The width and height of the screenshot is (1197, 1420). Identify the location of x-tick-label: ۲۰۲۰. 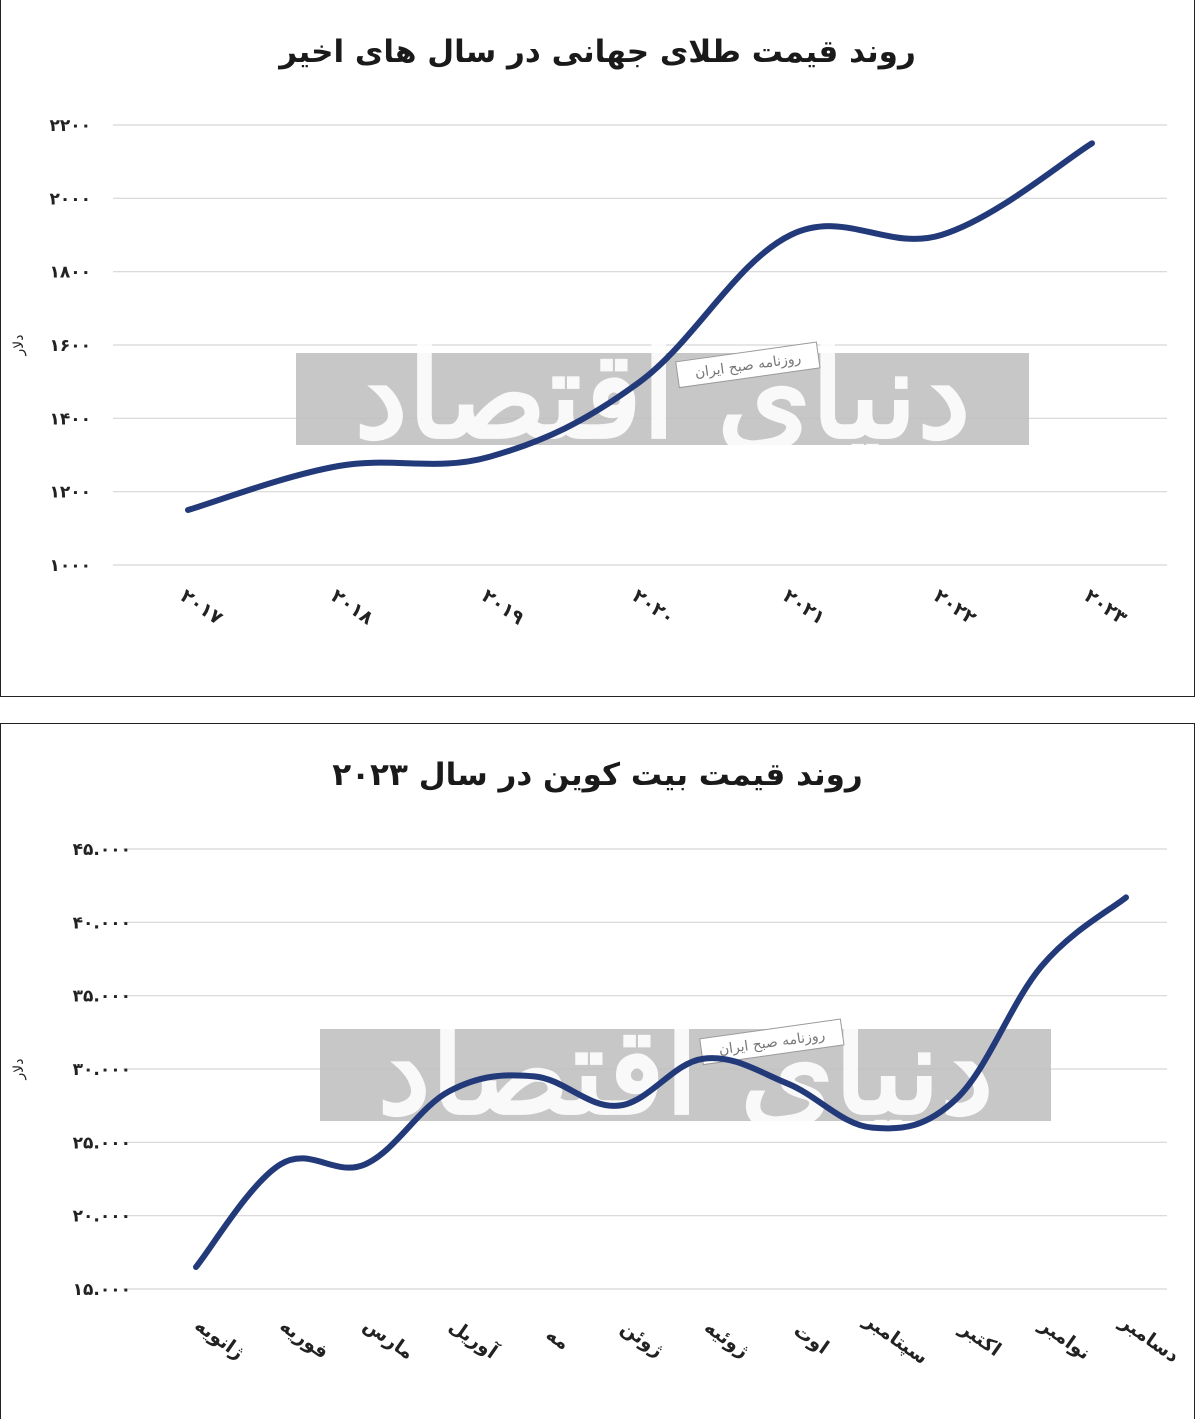
(653, 607).